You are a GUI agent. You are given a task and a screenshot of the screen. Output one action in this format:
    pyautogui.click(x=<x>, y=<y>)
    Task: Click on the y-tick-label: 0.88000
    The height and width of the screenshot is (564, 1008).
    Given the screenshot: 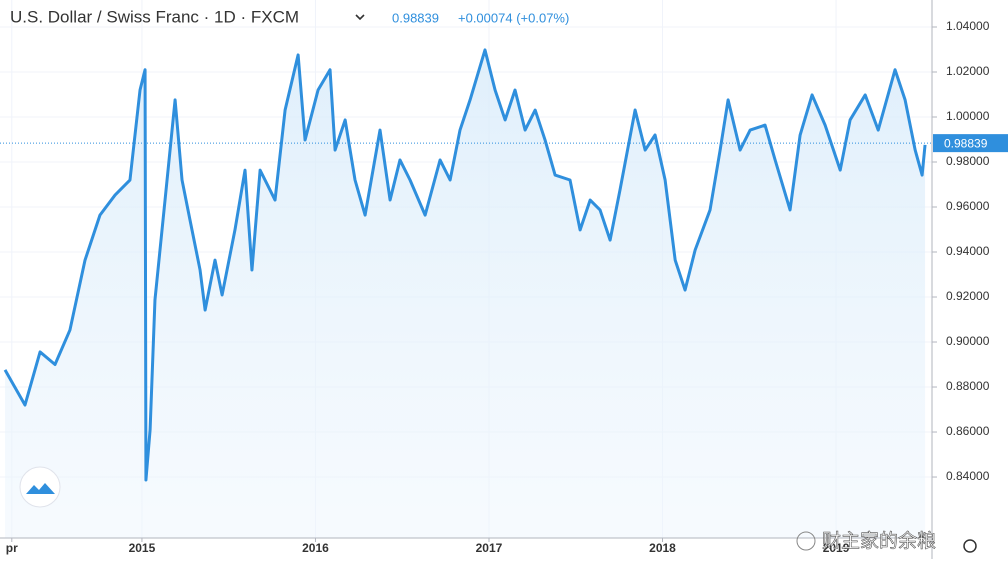 What is the action you would take?
    pyautogui.click(x=968, y=386)
    